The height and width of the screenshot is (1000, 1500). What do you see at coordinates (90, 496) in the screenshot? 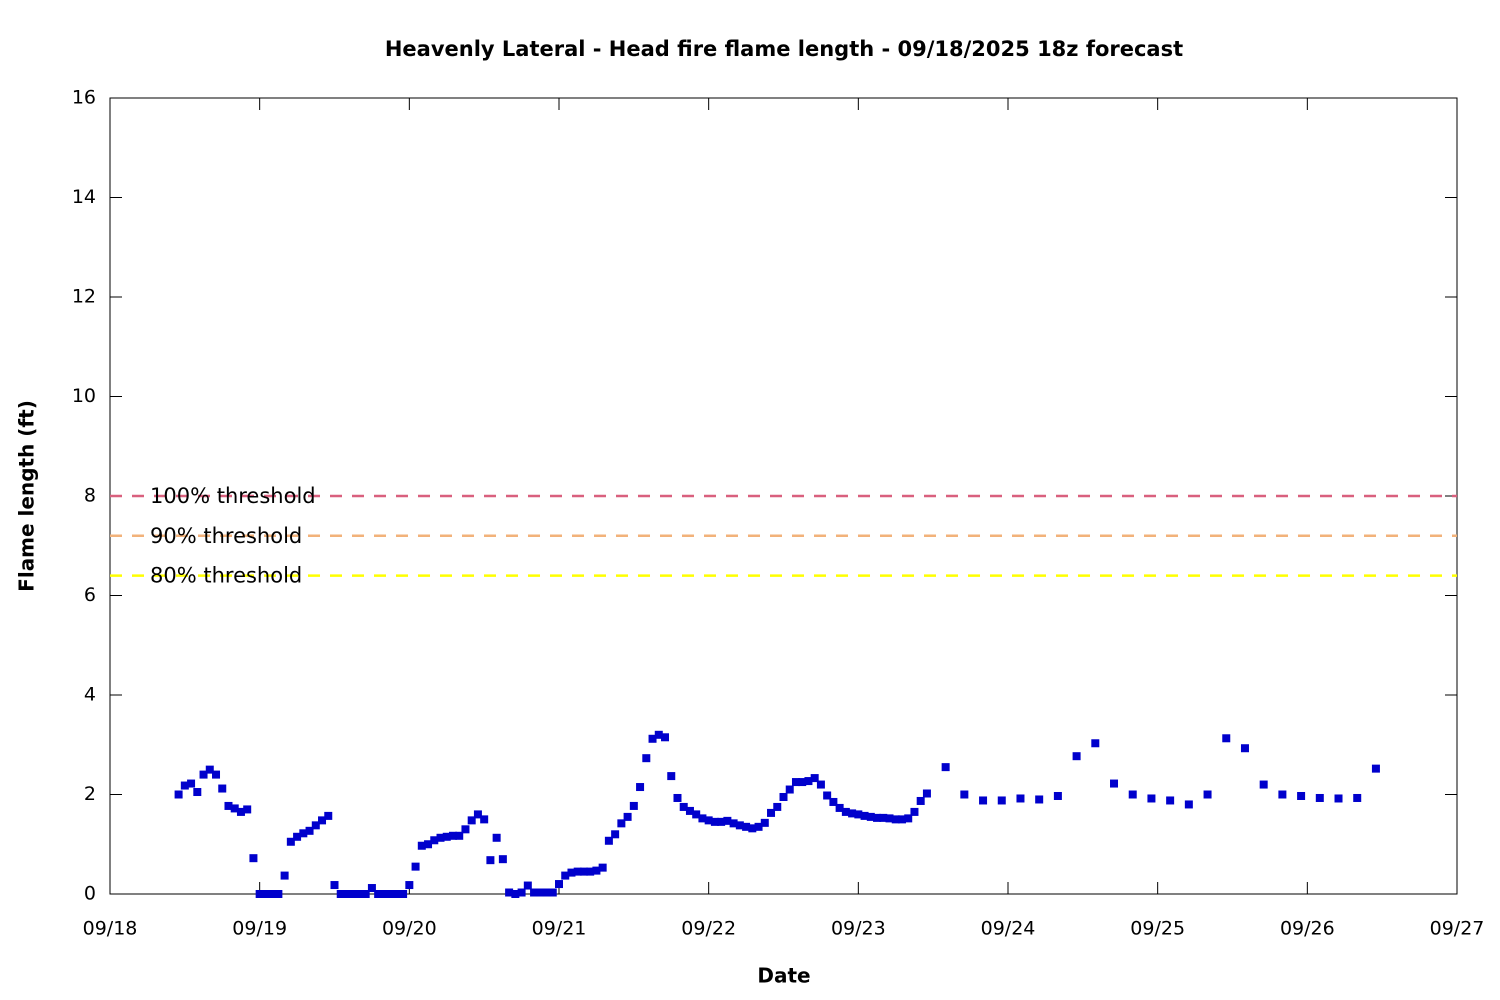
I see `y-tick-label: 8` at bounding box center [90, 496].